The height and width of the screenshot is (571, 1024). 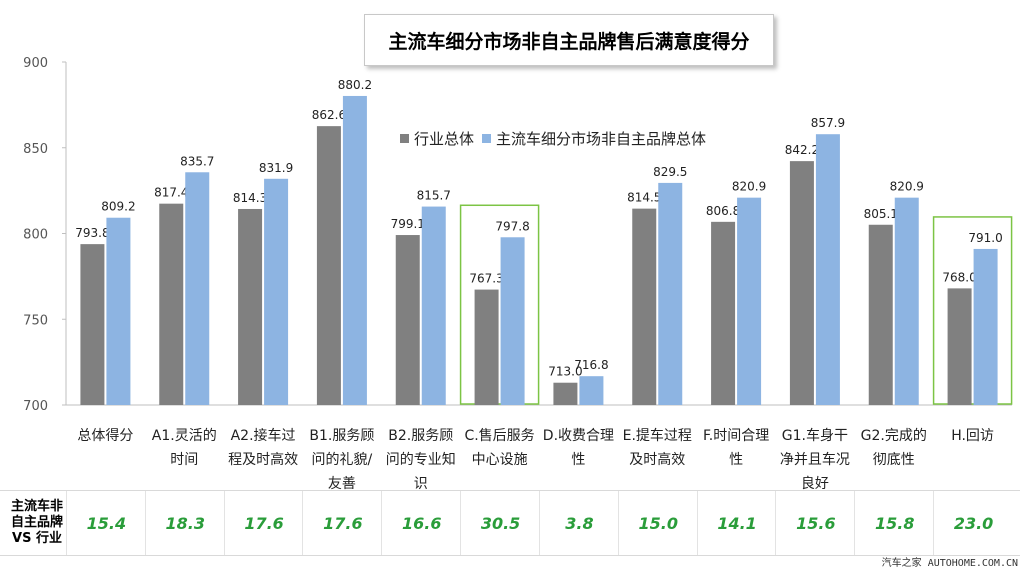 What do you see at coordinates (329, 115) in the screenshot?
I see `data-label-industry: 862.6` at bounding box center [329, 115].